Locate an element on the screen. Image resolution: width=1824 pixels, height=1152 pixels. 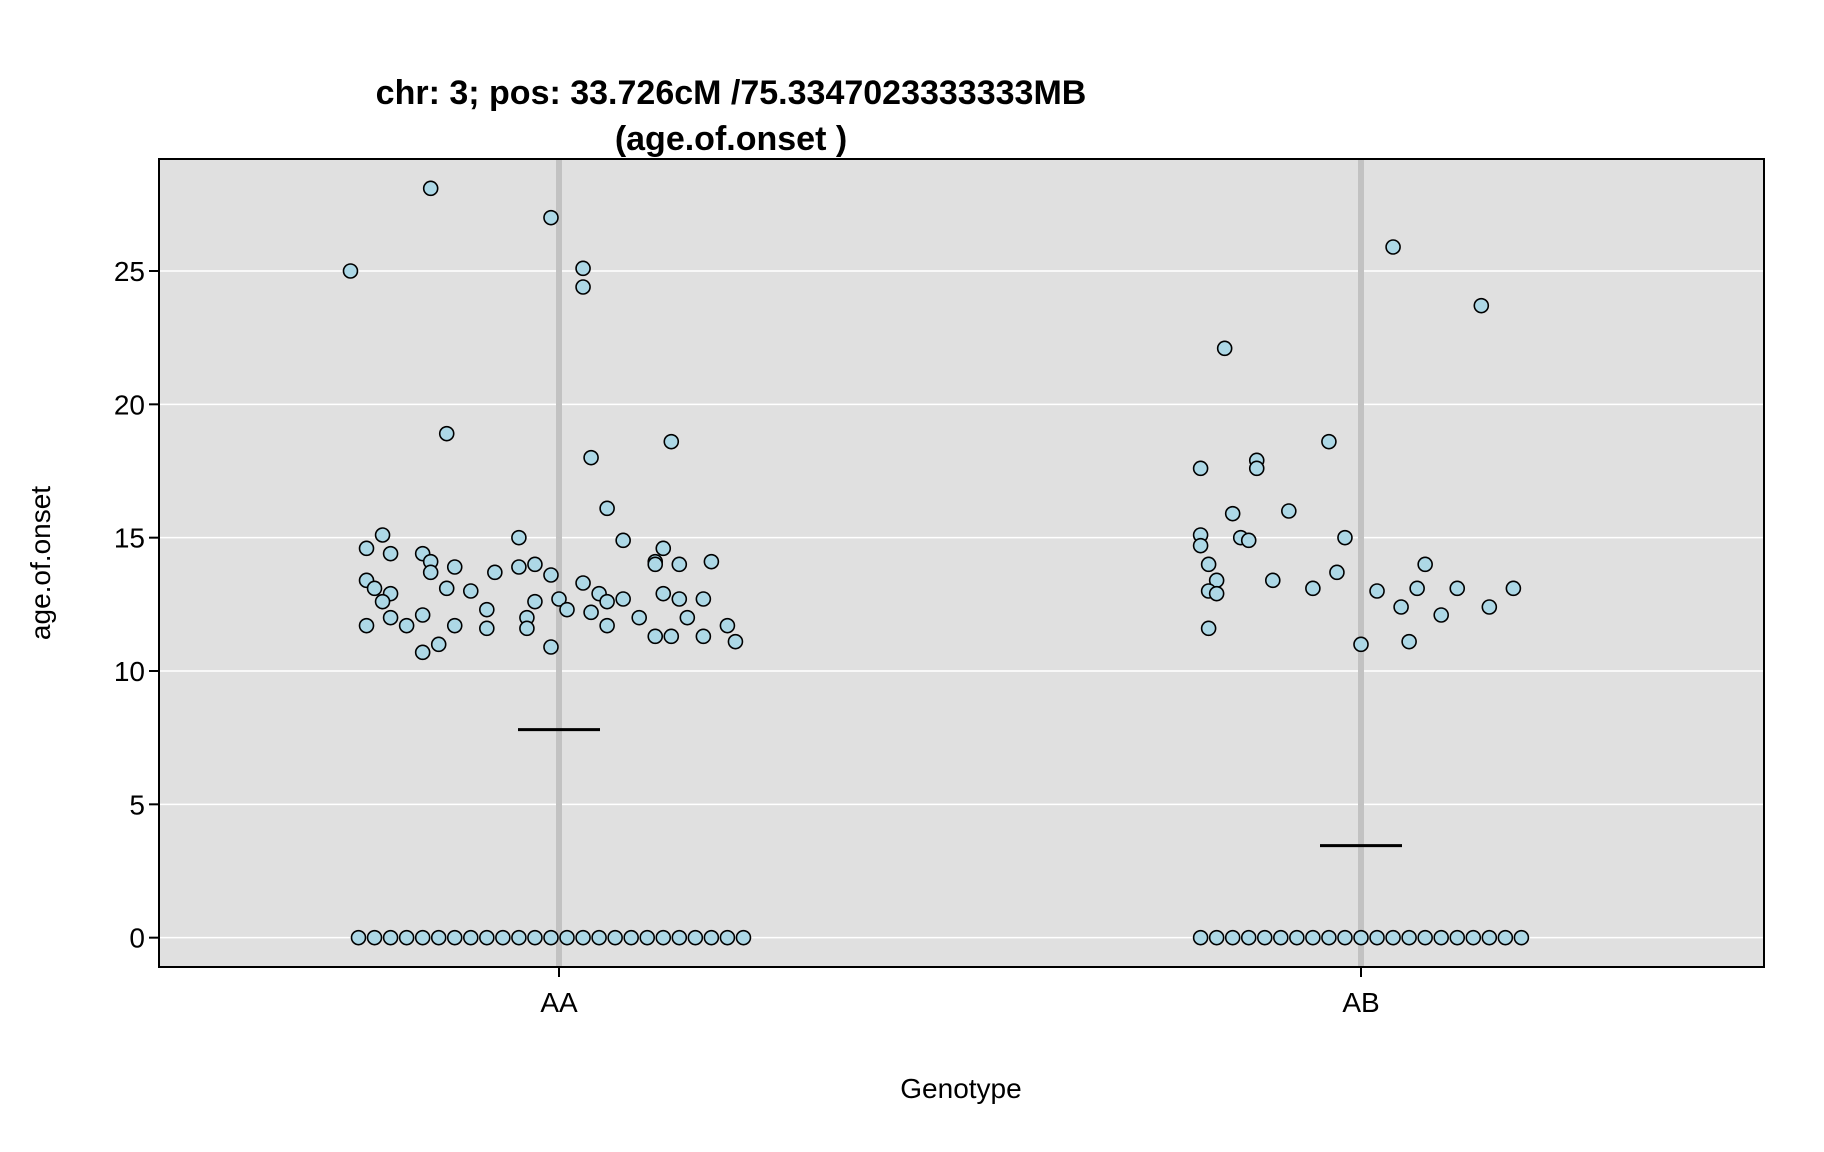
chart-title-line2: (age.of.onset ) is located at coordinates (731, 139).